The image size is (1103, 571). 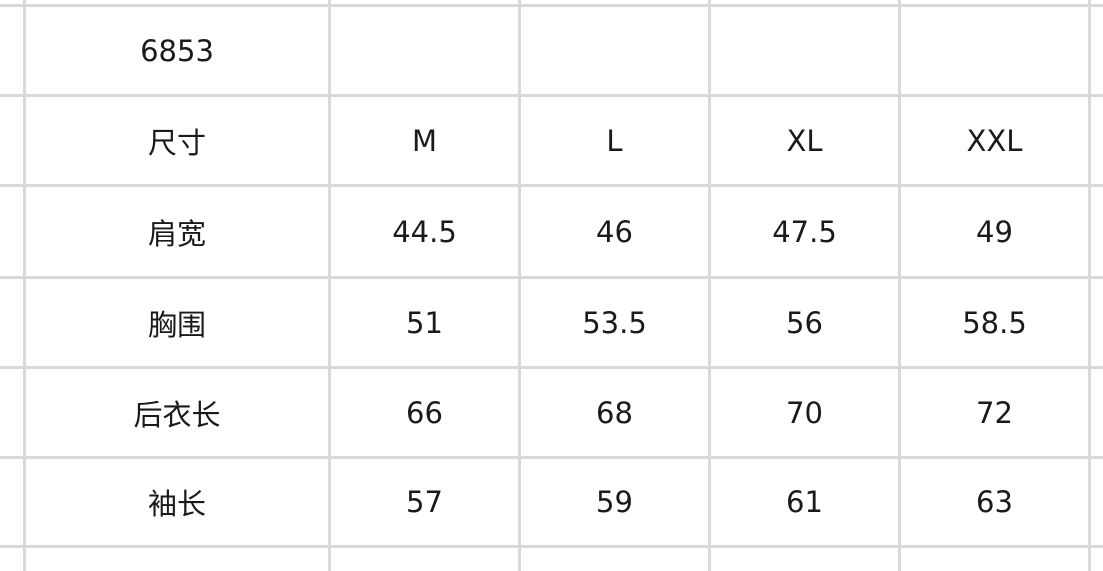 What do you see at coordinates (994, 412) in the screenshot?
I see `value-cell: 72` at bounding box center [994, 412].